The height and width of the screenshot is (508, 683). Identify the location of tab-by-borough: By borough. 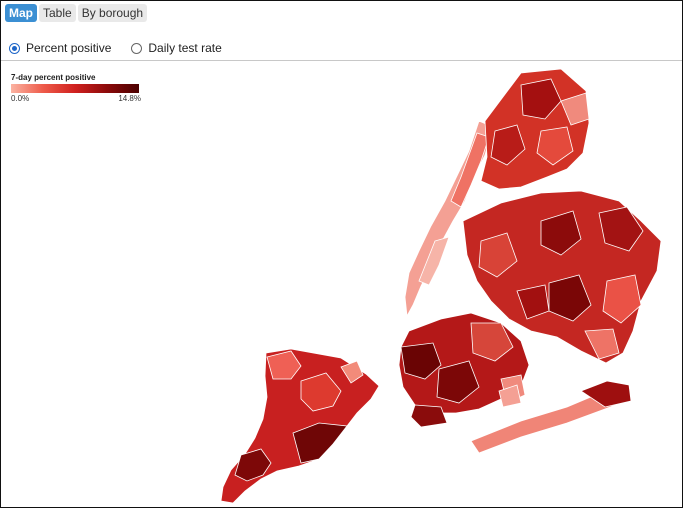
(112, 13).